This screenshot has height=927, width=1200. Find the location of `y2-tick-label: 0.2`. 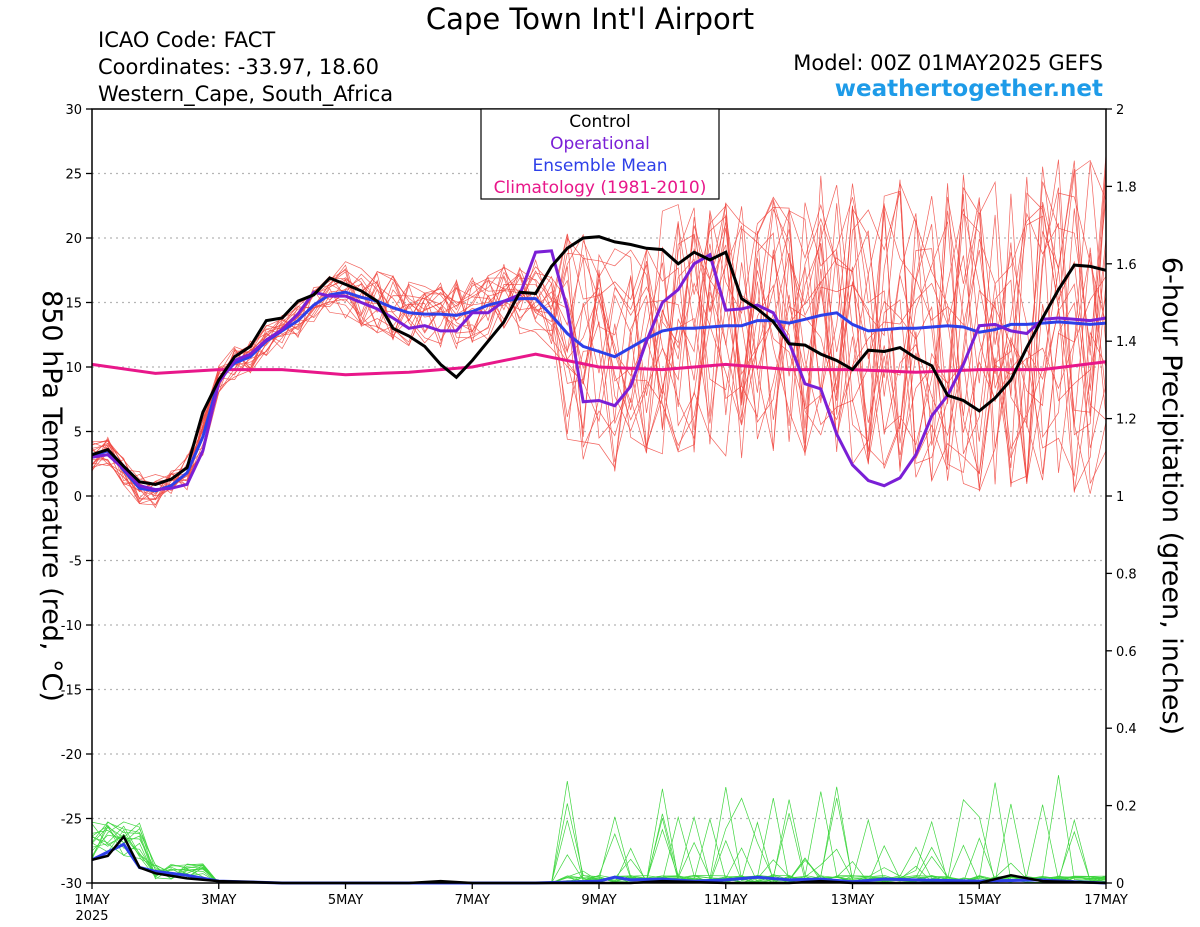

y2-tick-label: 0.2 is located at coordinates (1126, 807).